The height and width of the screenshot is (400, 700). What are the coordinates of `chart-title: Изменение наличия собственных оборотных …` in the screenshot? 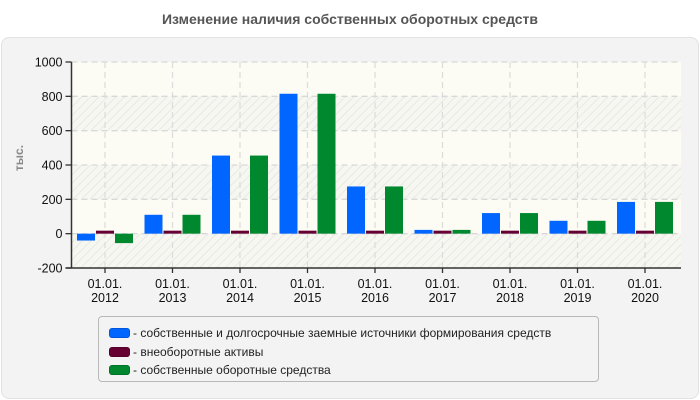 It's located at (350, 19).